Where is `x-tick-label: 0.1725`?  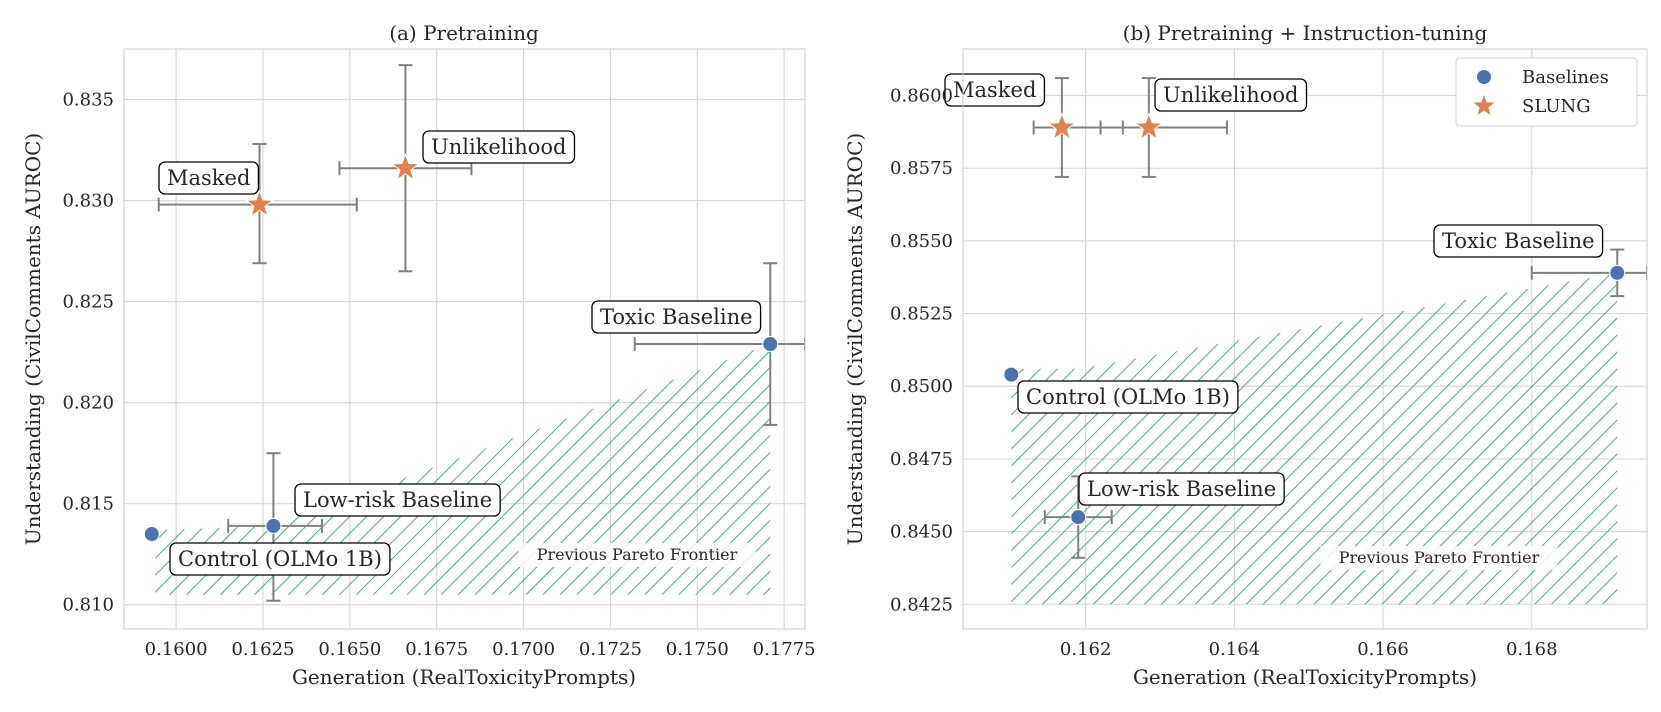 x-tick-label: 0.1725 is located at coordinates (610, 649).